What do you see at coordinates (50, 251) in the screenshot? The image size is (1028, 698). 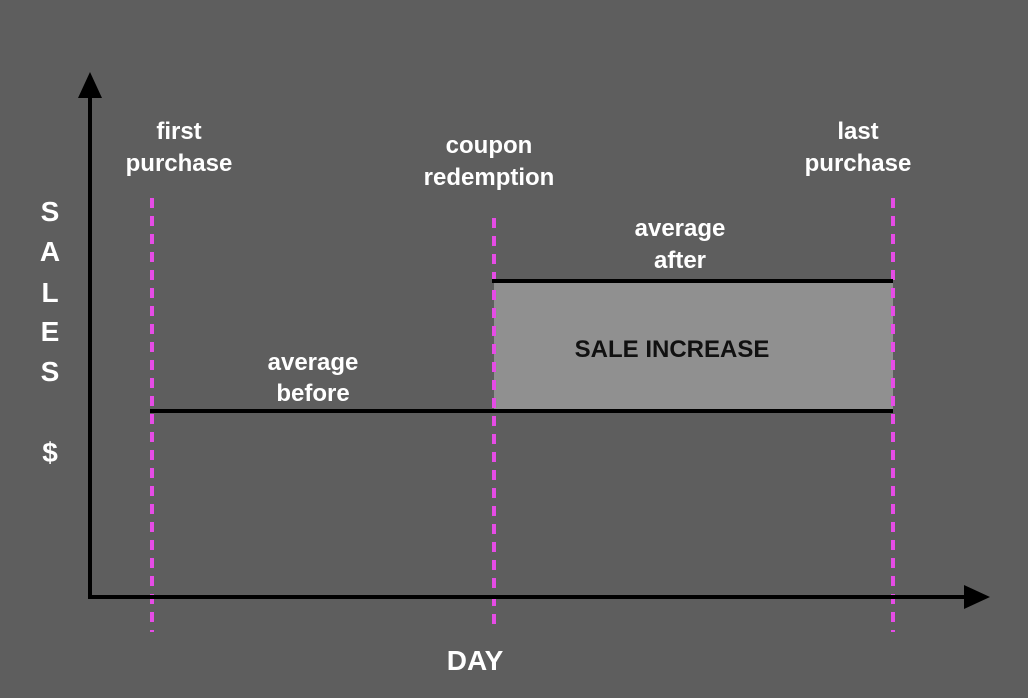 I see `y-axis-letter: A` at bounding box center [50, 251].